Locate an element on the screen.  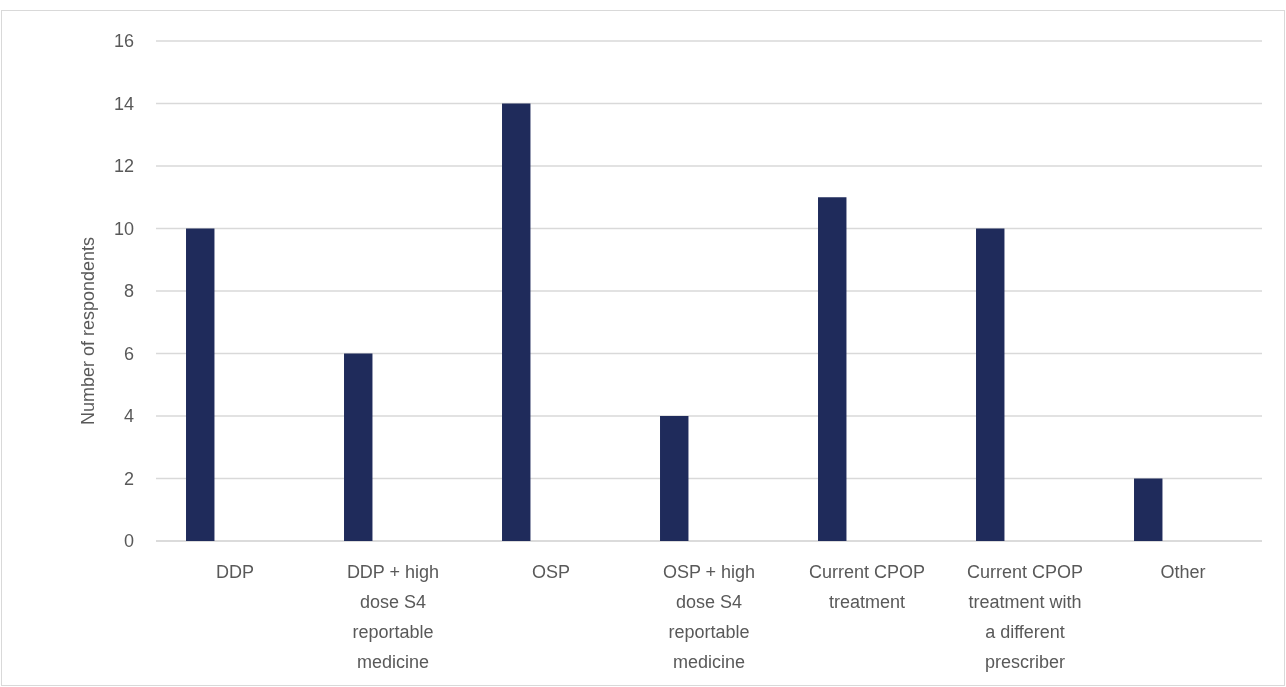
y-tick-label: 14 is located at coordinates (123, 103).